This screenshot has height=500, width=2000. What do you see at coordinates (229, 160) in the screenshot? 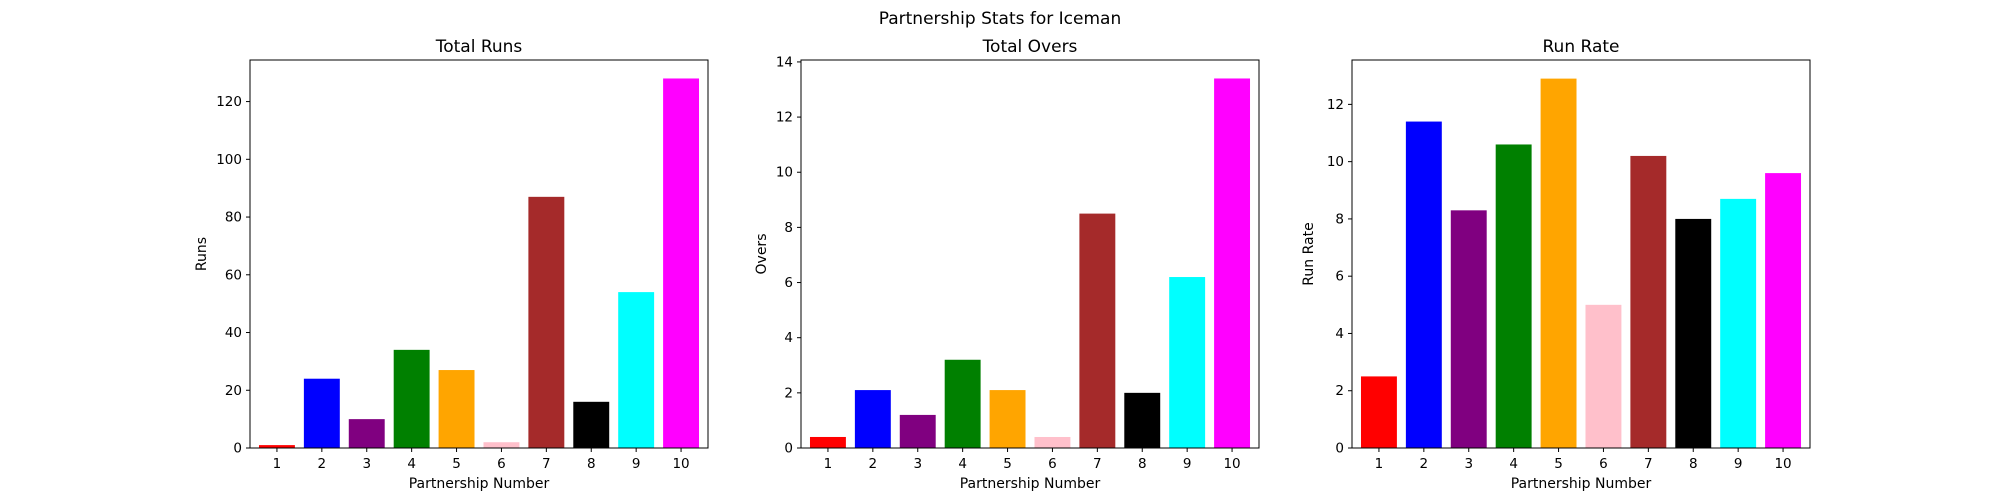
I see `y-tick-label: 100` at bounding box center [229, 160].